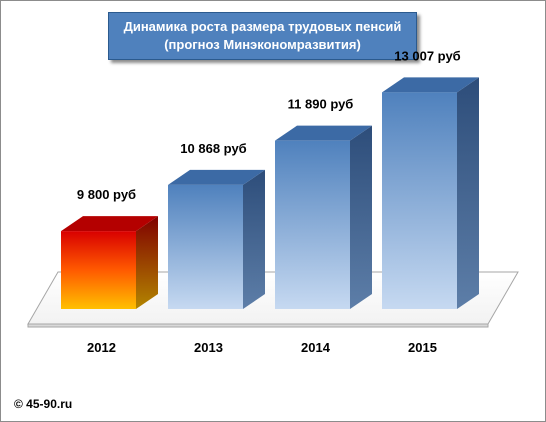 The width and height of the screenshot is (546, 422). I want to click on category-label: 2015, so click(422, 347).